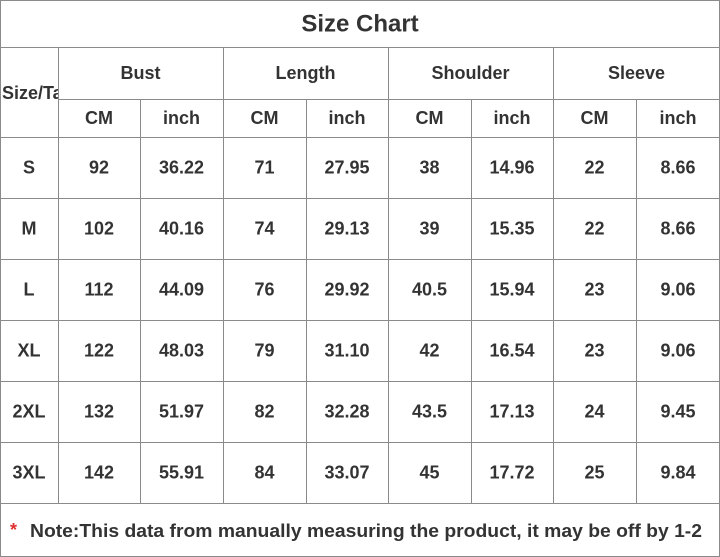 The image size is (720, 557). I want to click on size-cell: L, so click(29, 289).